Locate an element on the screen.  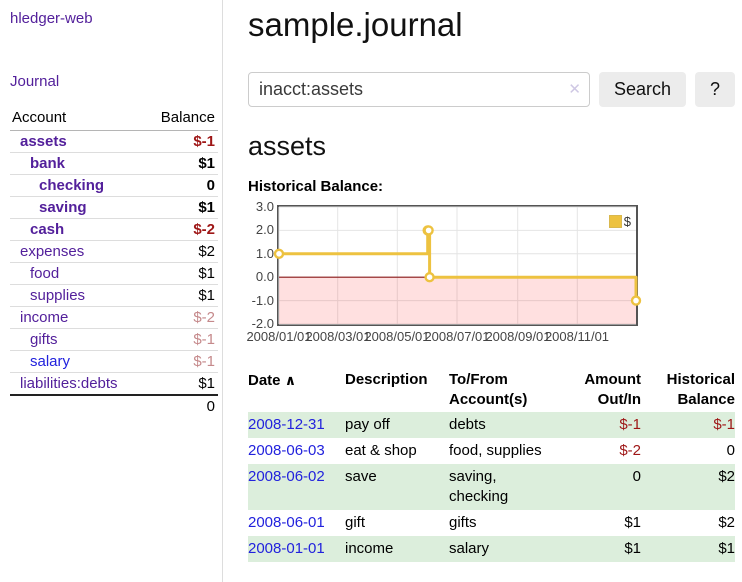
search-button: Search is located at coordinates (642, 89).